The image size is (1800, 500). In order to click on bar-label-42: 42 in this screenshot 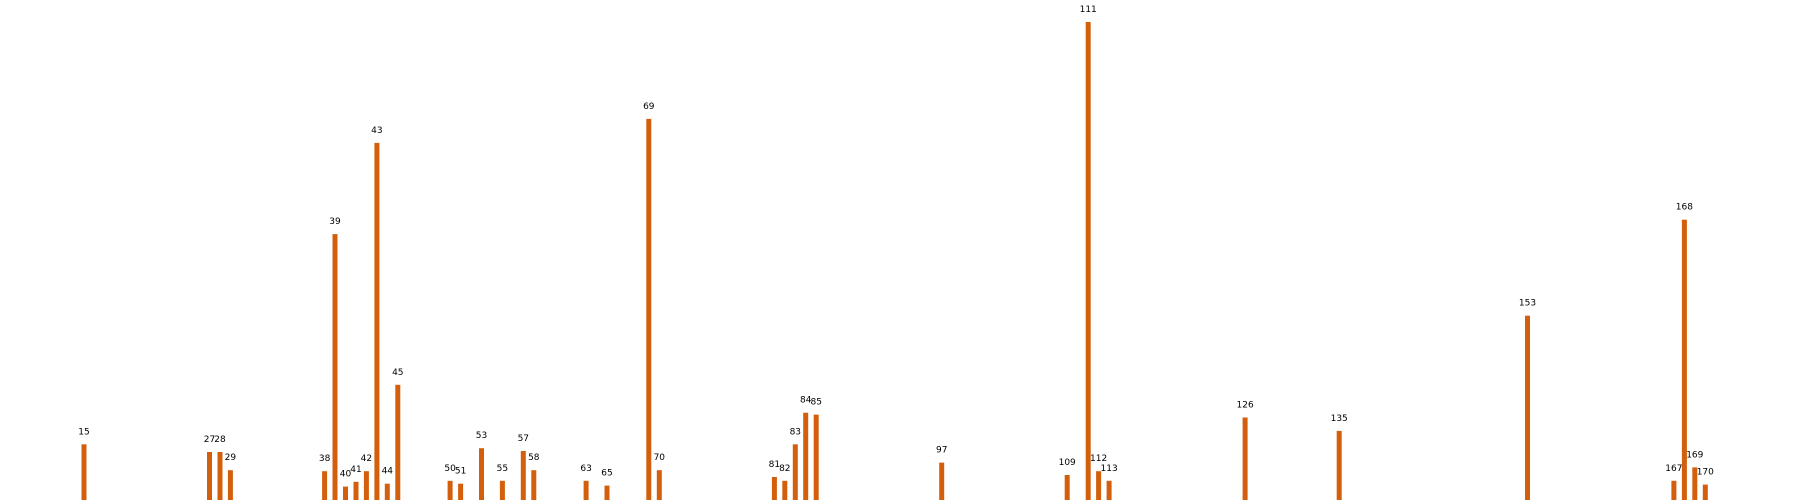, I will do `click(366, 459)`.